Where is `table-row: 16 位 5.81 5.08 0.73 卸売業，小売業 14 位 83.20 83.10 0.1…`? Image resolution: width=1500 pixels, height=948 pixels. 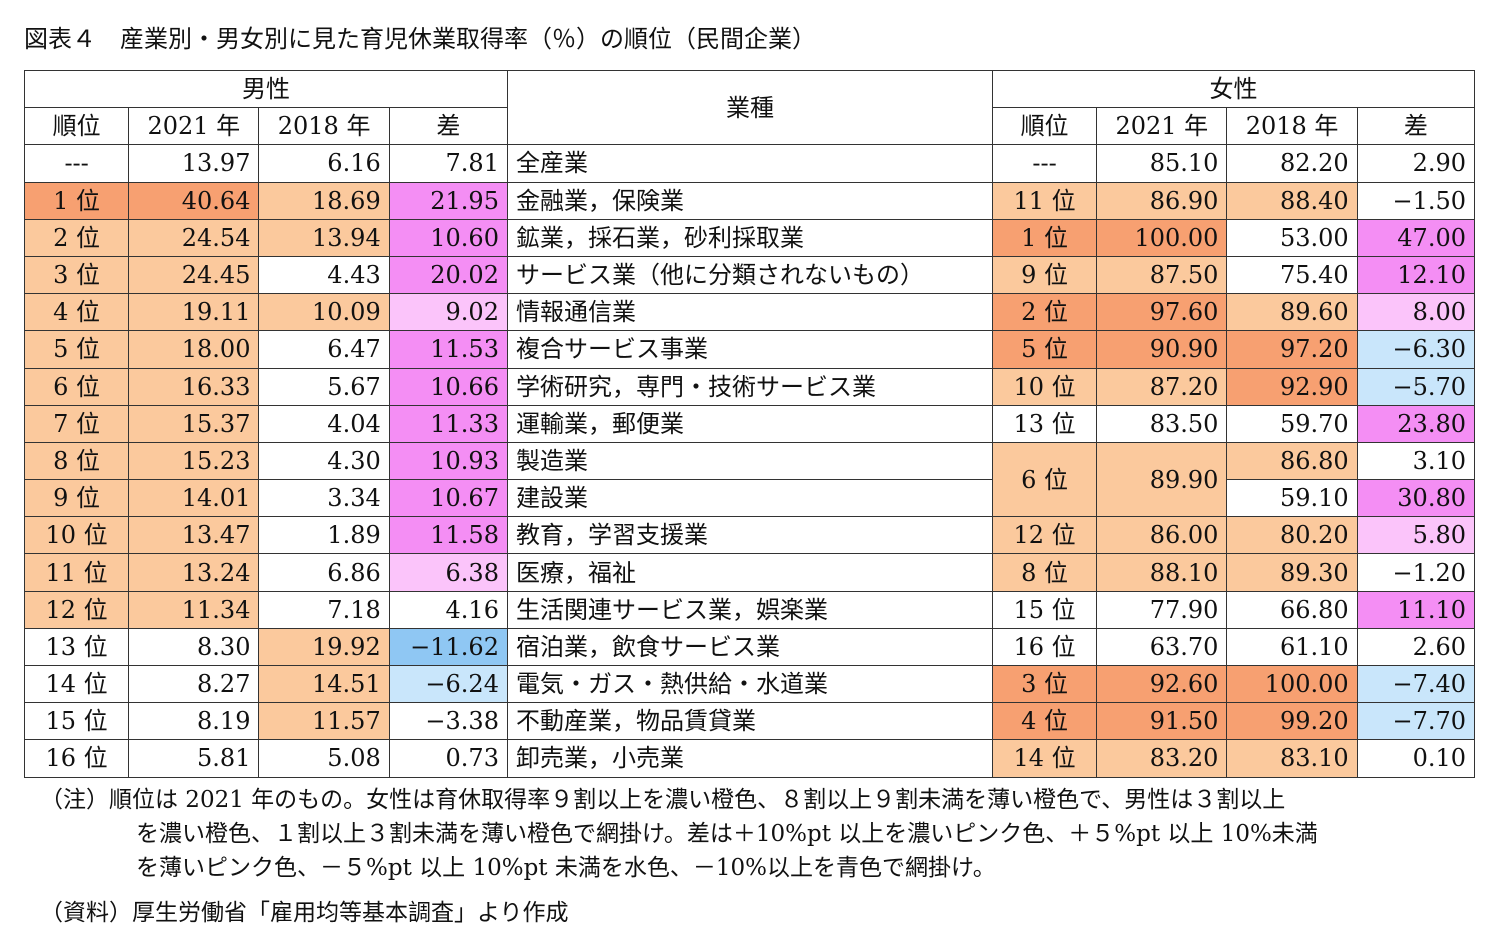 table-row: 16 位 5.81 5.08 0.73 卸売業，小売業 14 位 83.20 83.10 0.1… is located at coordinates (749, 758).